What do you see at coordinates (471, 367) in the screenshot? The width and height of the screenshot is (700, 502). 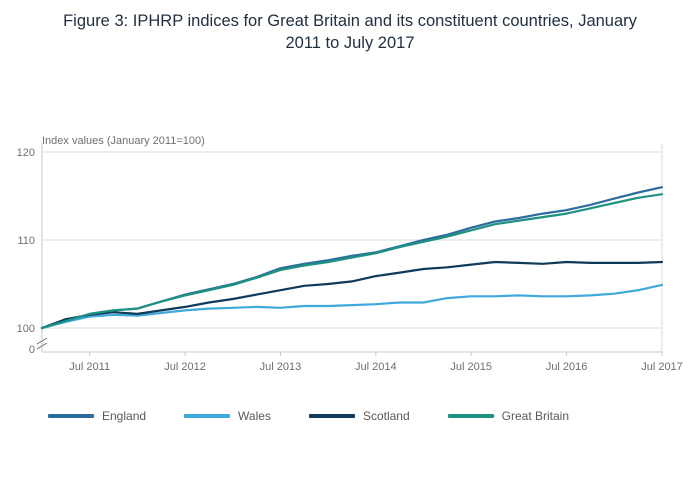 I see `x-tick-label-jul-2015: Jul 2015` at bounding box center [471, 367].